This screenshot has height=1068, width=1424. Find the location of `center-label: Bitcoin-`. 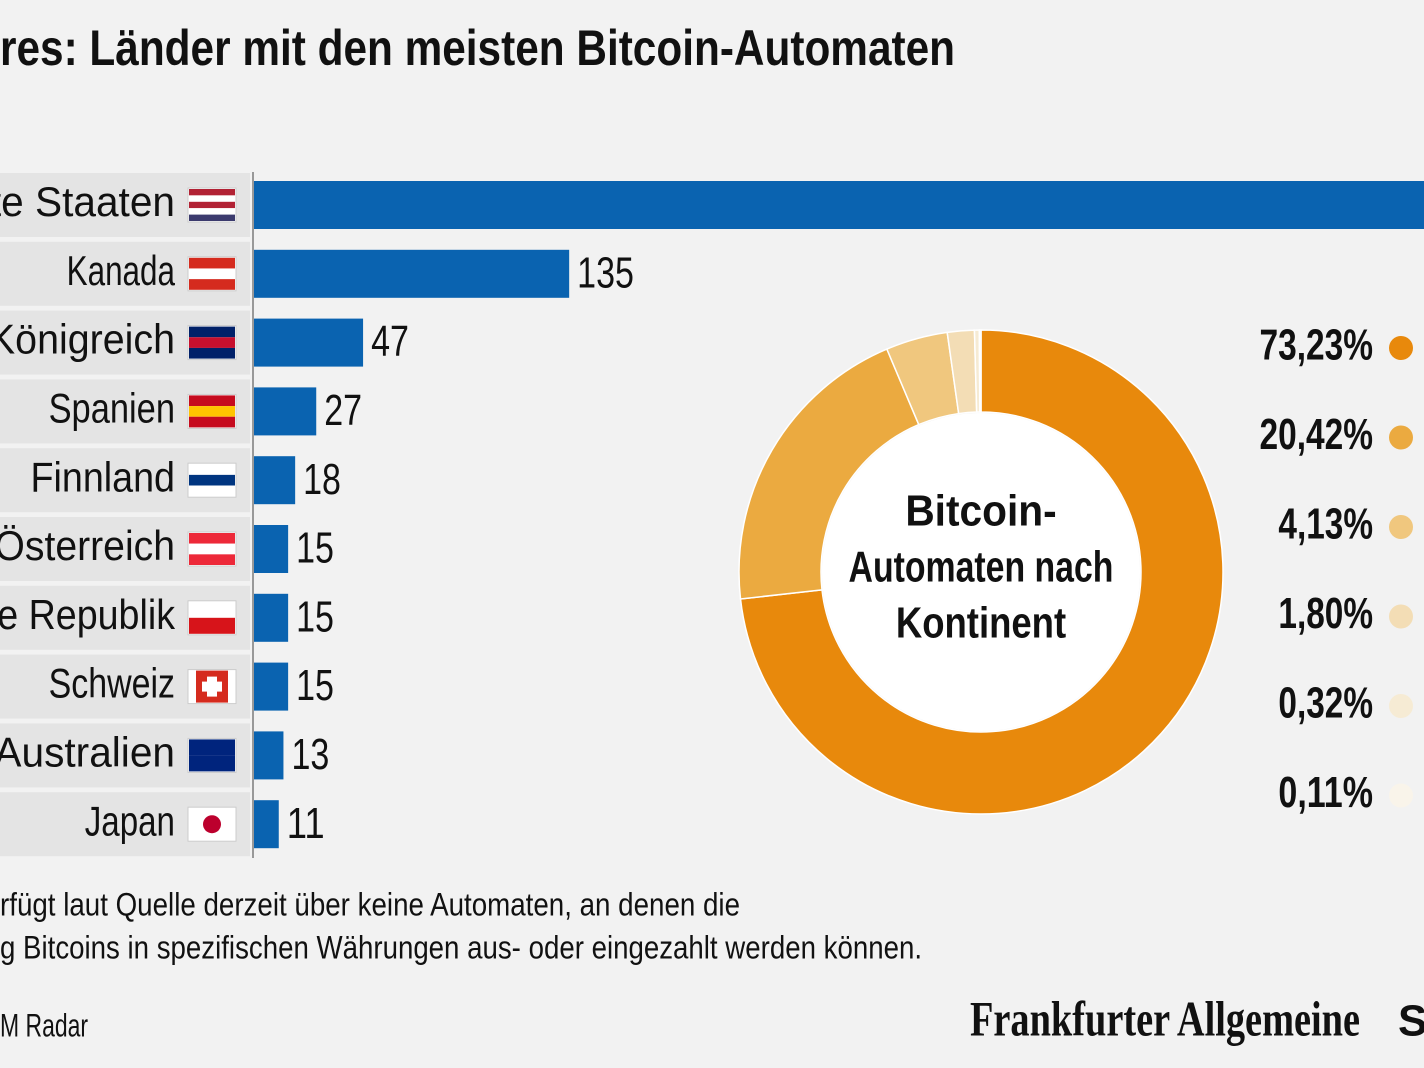

center-label: Bitcoin- is located at coordinates (980, 511).